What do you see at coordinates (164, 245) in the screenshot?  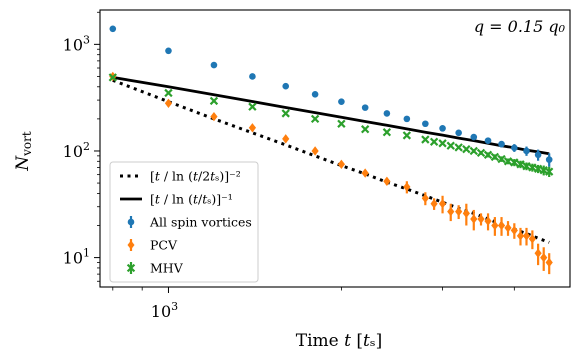 I see `legend-label-pcv: PCV` at bounding box center [164, 245].